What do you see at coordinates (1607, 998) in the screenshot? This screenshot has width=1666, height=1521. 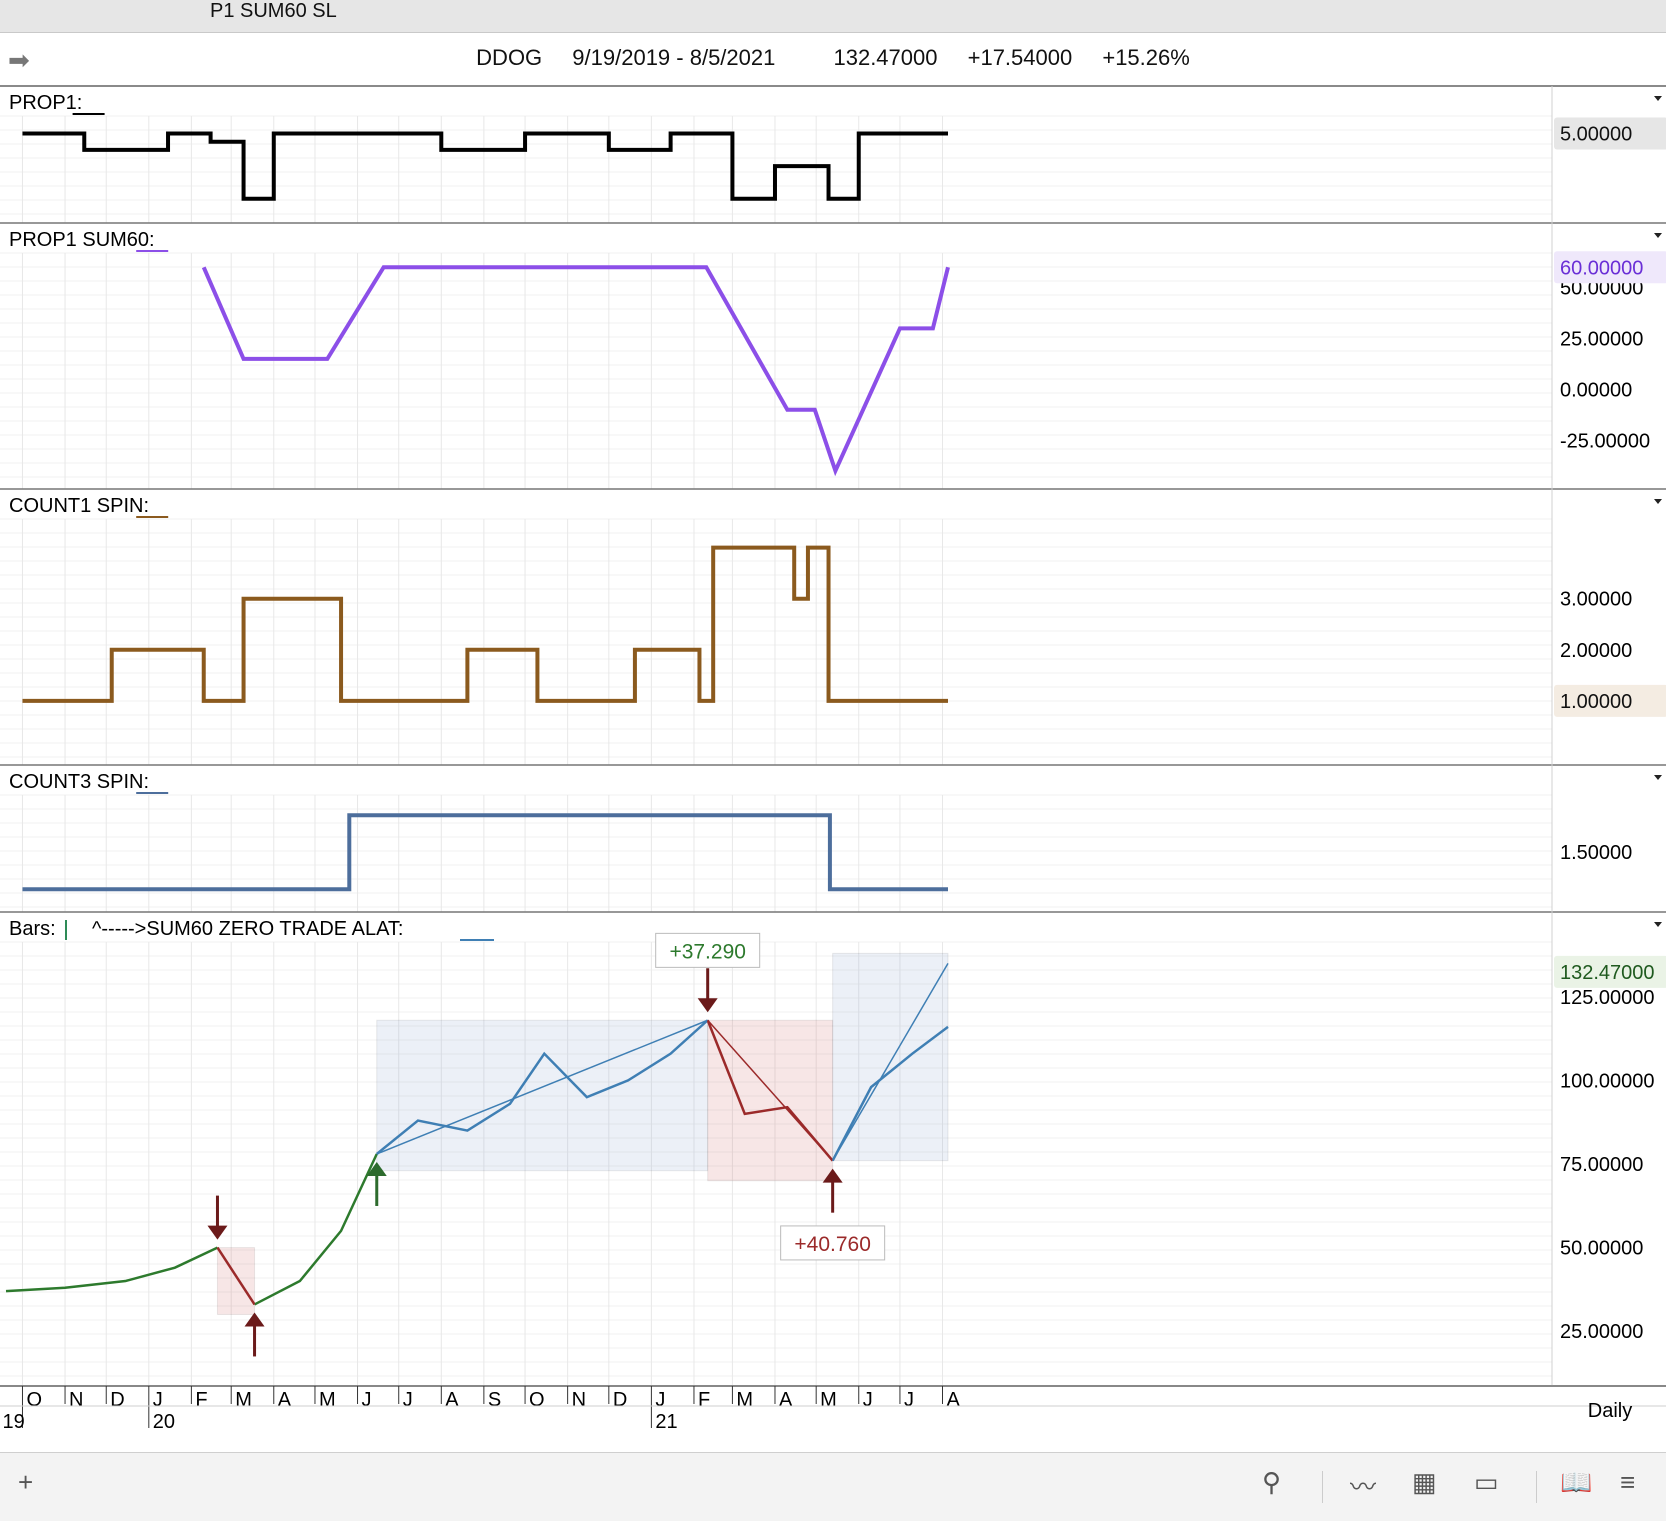 I see `axis-tick-label: 125.00000` at bounding box center [1607, 998].